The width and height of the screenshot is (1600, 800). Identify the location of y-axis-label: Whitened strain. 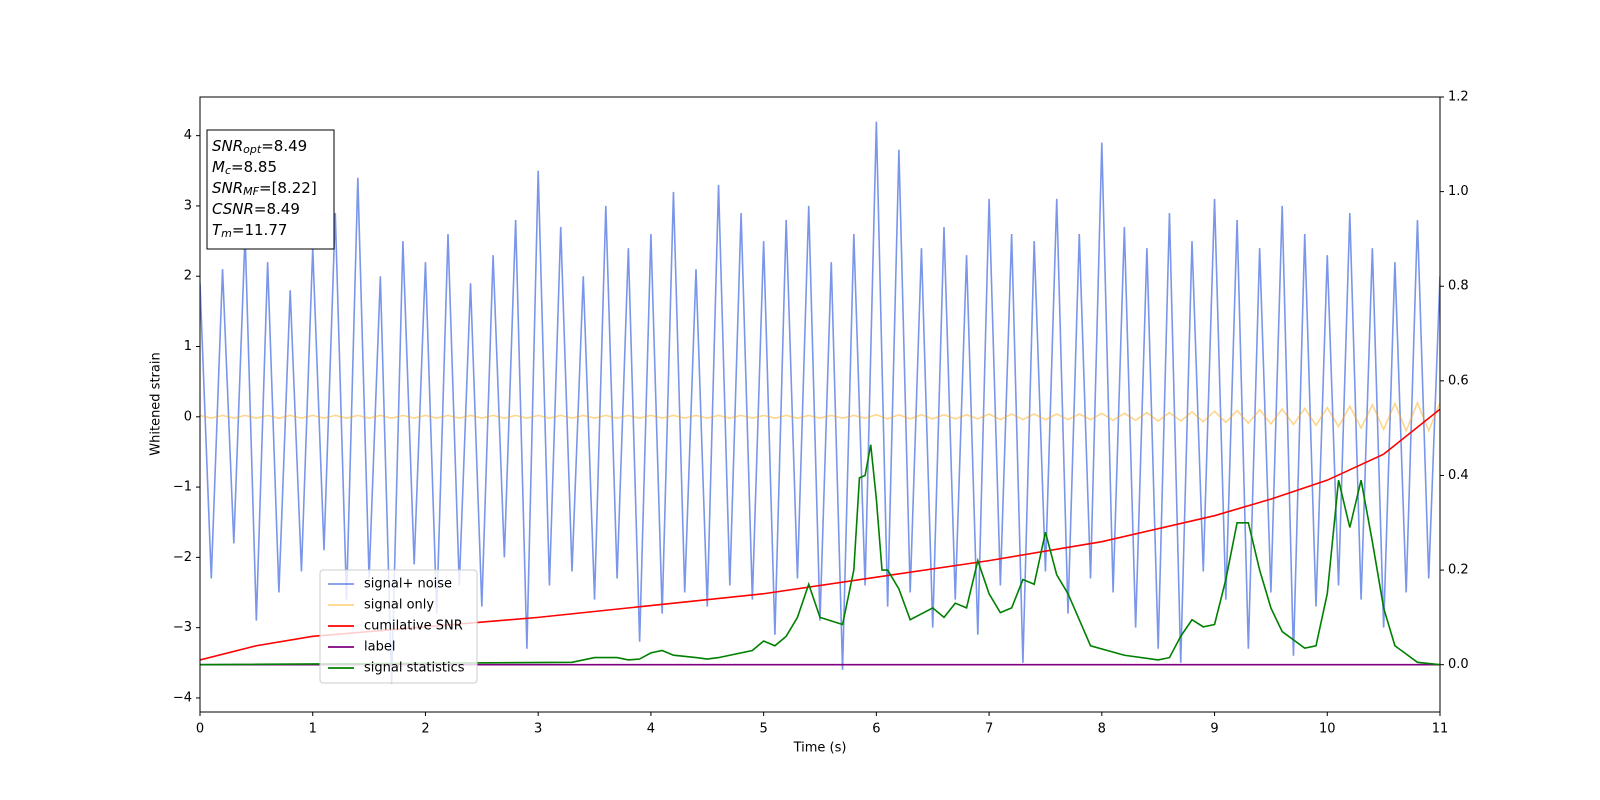
(156, 403).